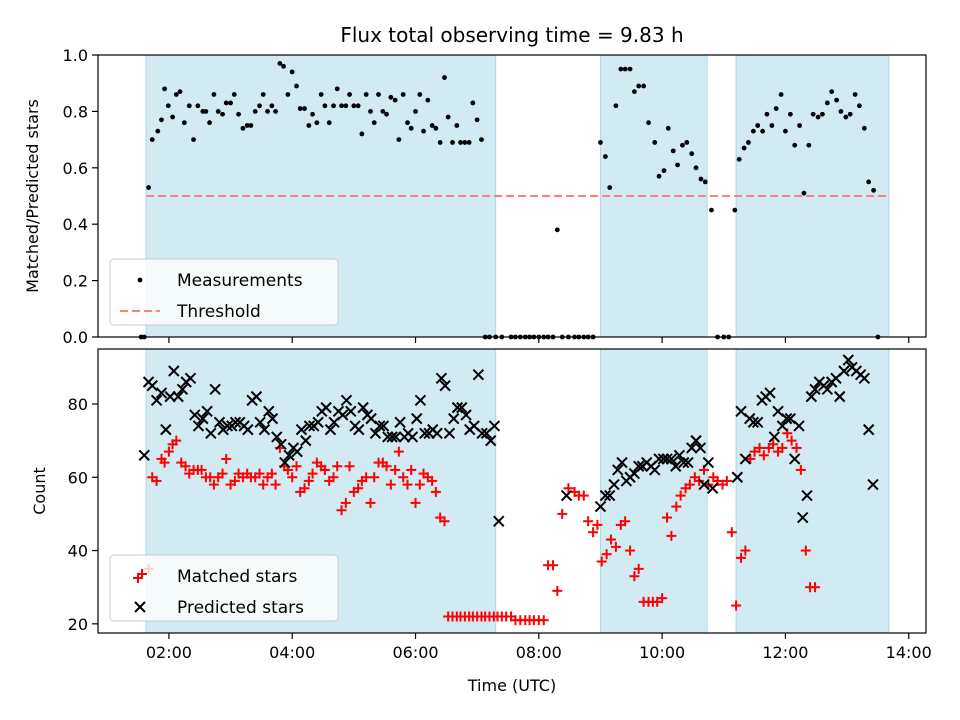 Image resolution: width=960 pixels, height=720 pixels. Describe the element at coordinates (39, 491) in the screenshot. I see `y-axis-label: Count` at that location.